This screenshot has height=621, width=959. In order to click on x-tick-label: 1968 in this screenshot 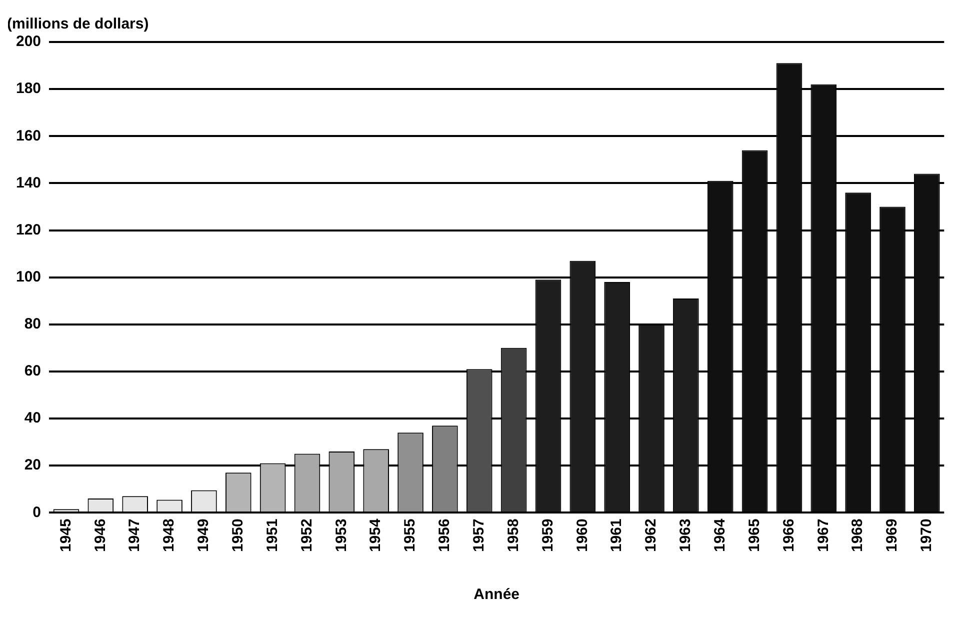, I will do `click(857, 535)`.